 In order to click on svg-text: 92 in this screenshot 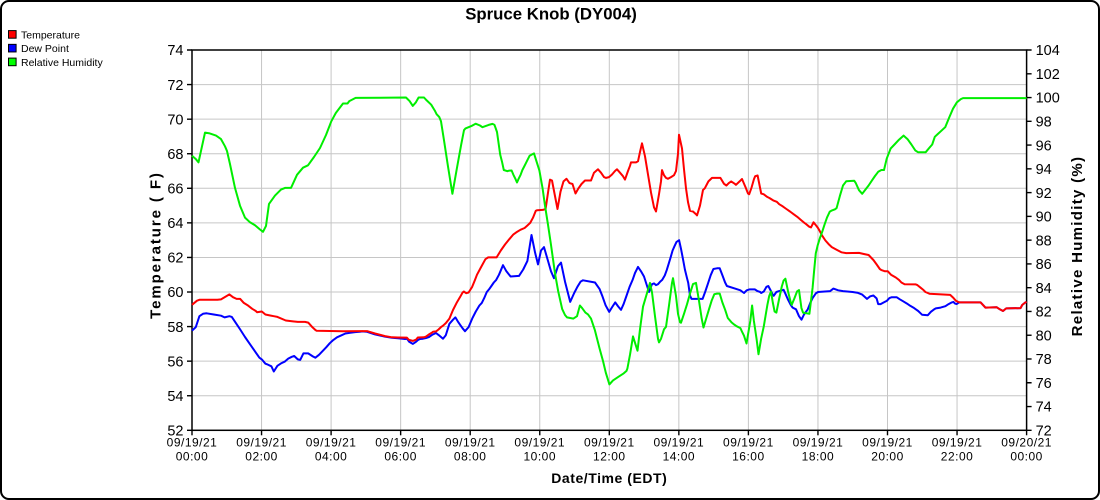, I will do `click(1044, 194)`.